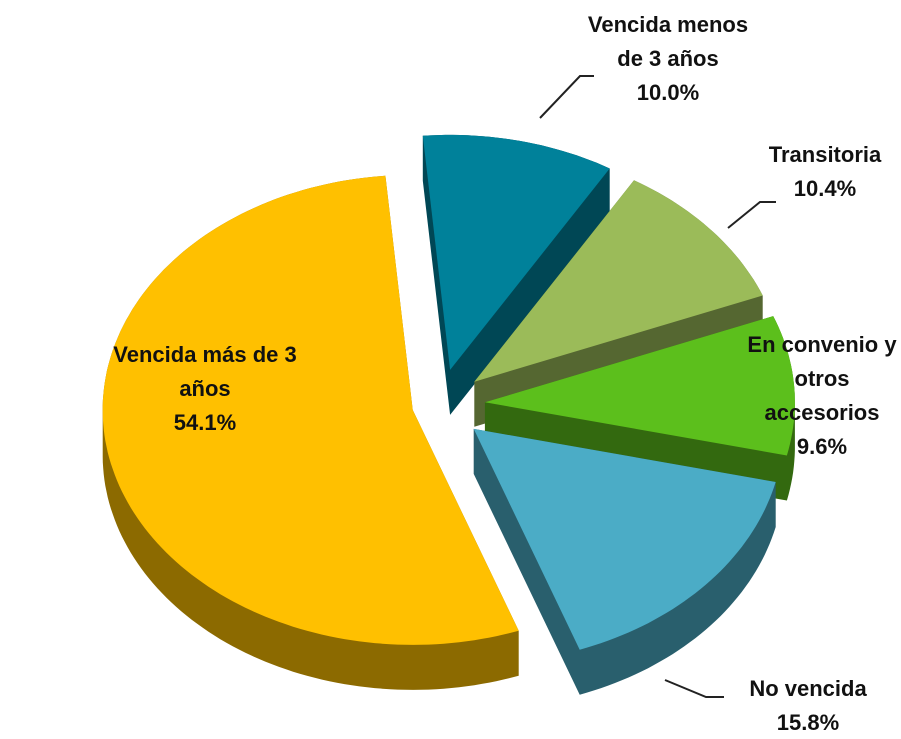 The width and height of the screenshot is (901, 739). What do you see at coordinates (205, 422) in the screenshot?
I see `value-label: 54.1%` at bounding box center [205, 422].